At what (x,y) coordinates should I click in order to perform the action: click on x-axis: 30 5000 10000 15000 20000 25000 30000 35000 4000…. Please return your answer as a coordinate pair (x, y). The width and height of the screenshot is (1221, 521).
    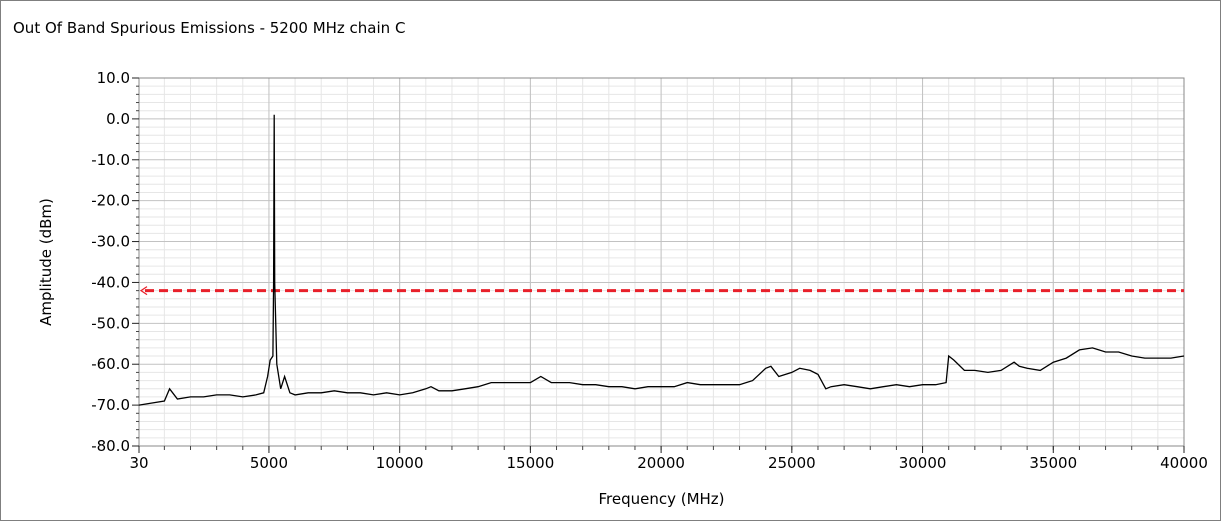
    Looking at the image, I should click on (668, 459).